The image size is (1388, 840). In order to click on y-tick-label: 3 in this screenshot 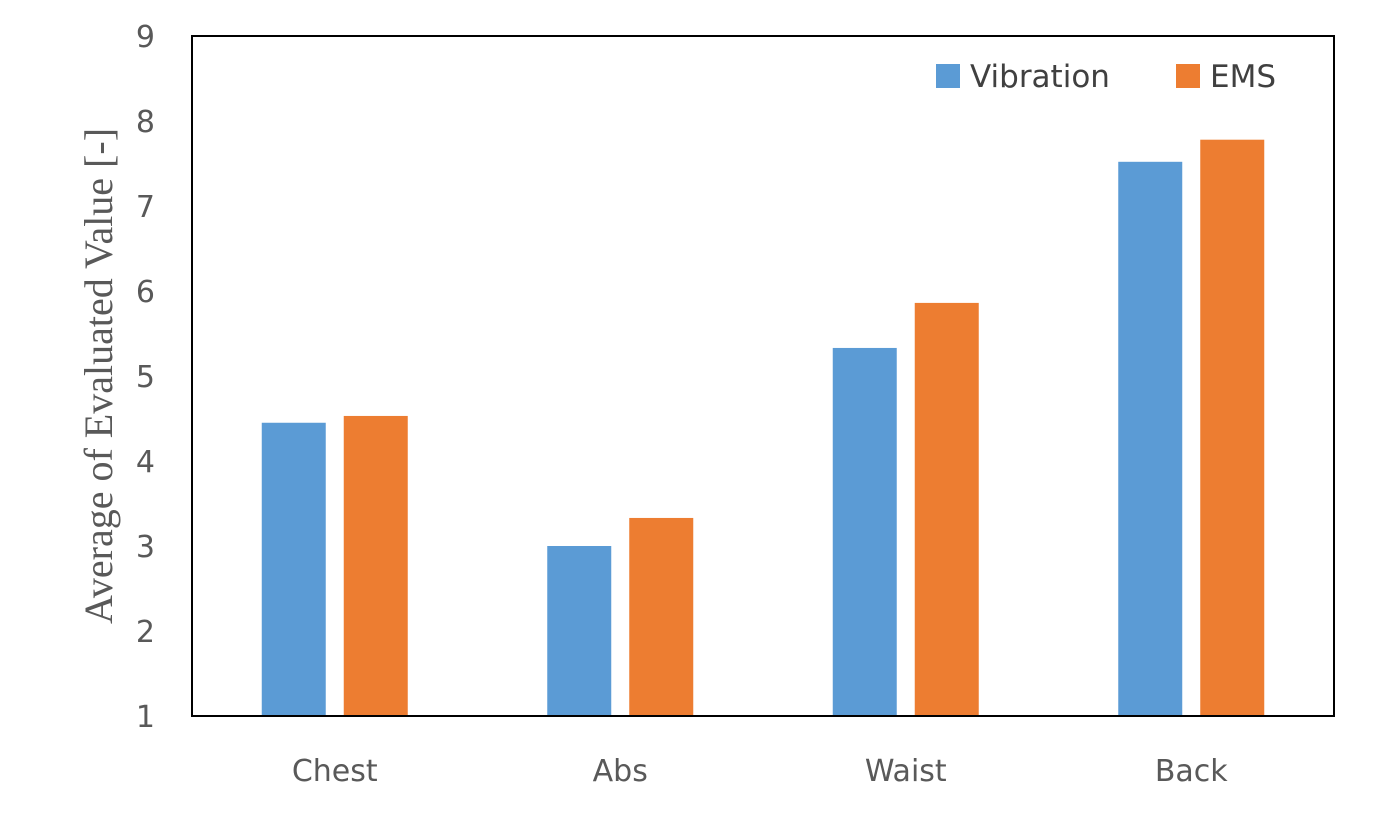, I will do `click(145, 547)`.